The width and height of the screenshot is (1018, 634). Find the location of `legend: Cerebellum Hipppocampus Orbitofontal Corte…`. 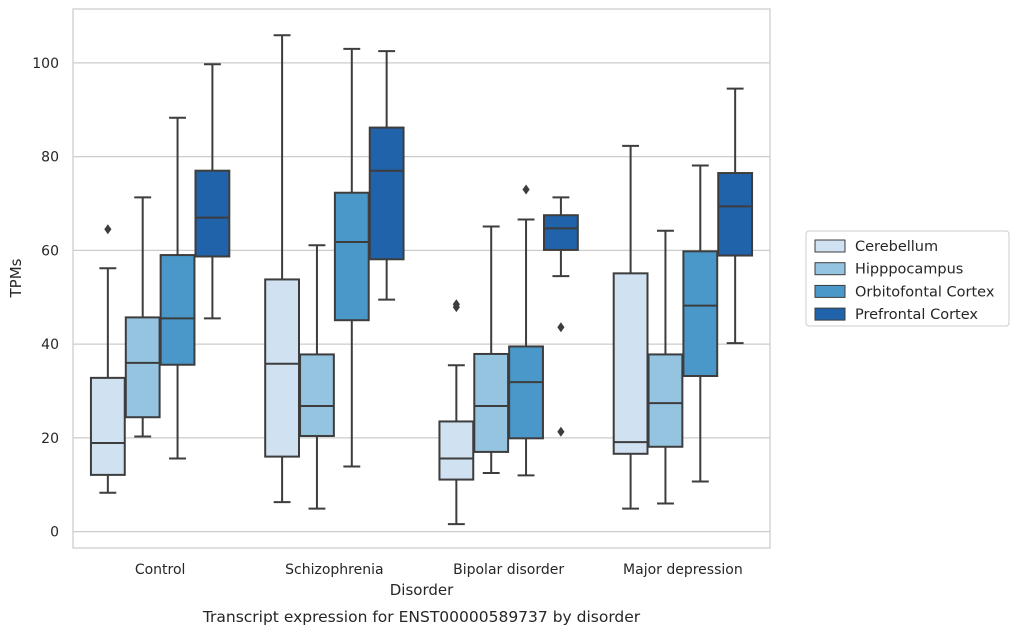

legend: Cerebellum Hipppocampus Orbitofontal Corte… is located at coordinates (907, 278).